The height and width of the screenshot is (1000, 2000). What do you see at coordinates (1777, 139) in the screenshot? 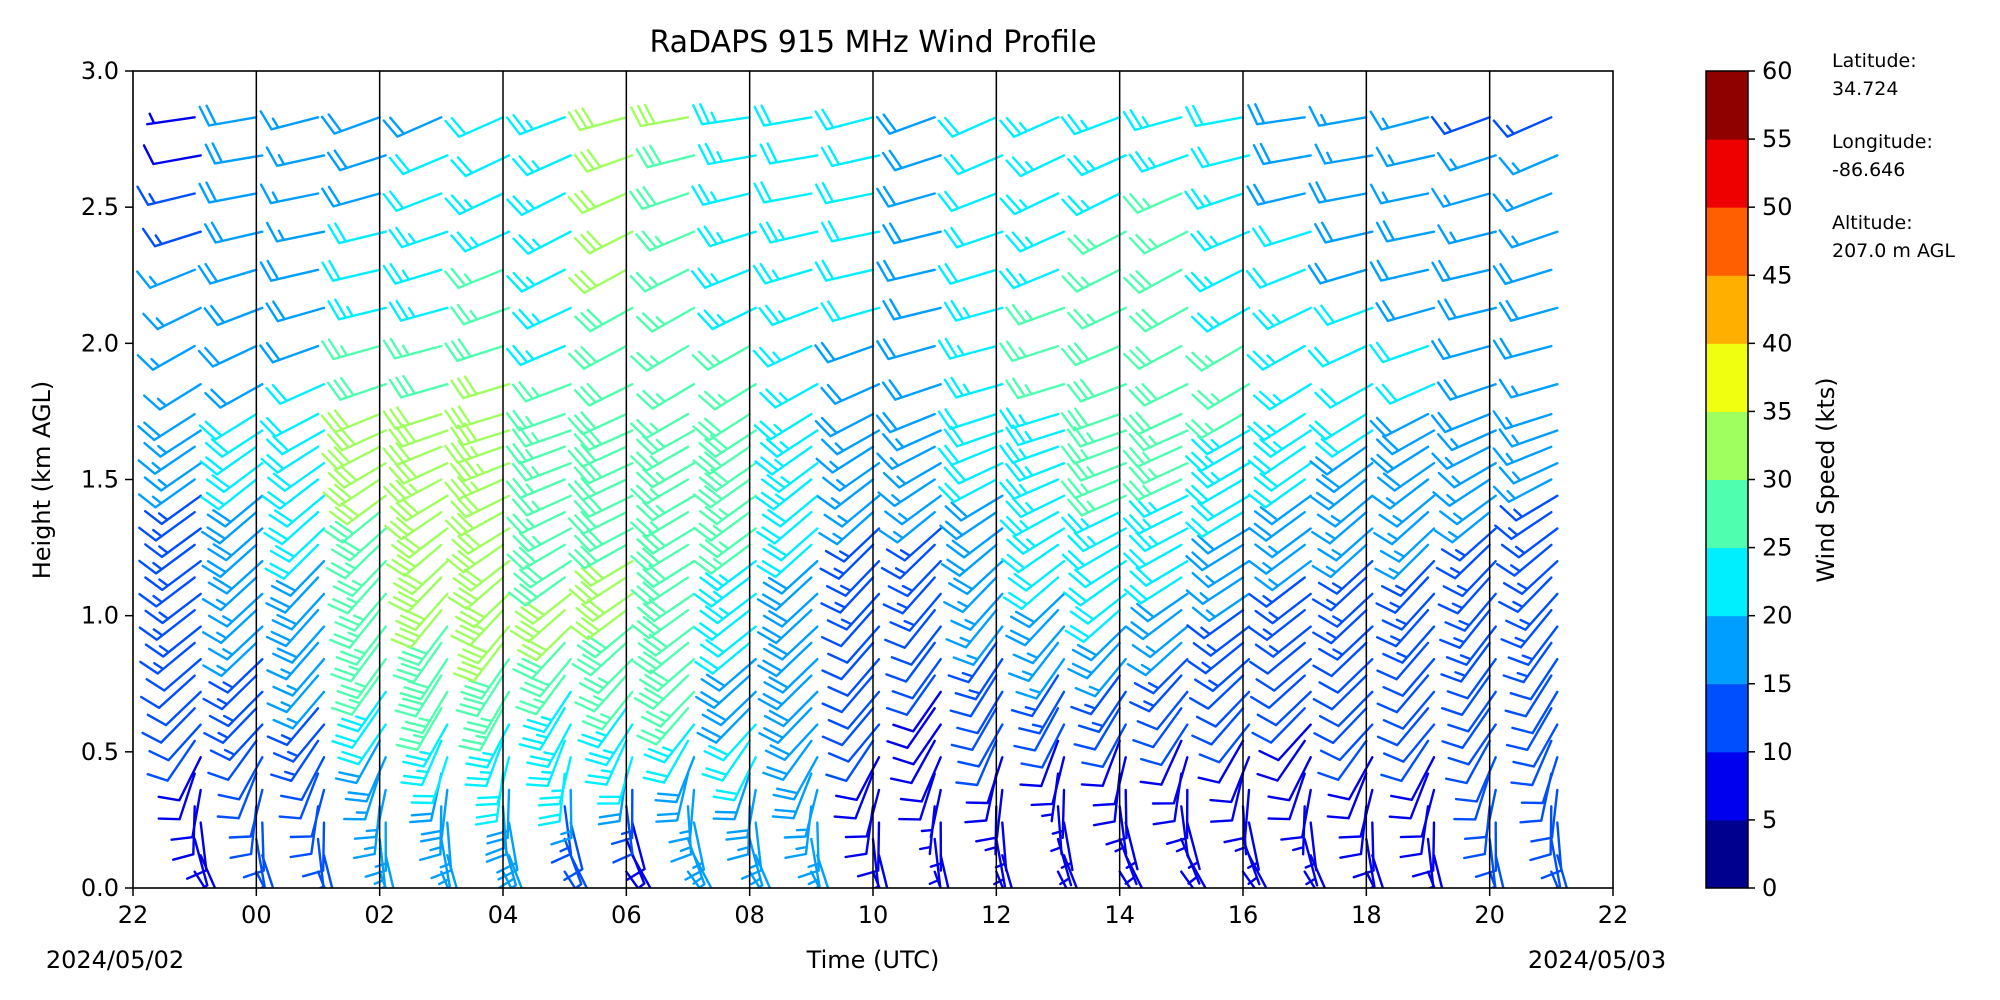
I see `colorbar-tick-label: 55` at bounding box center [1777, 139].